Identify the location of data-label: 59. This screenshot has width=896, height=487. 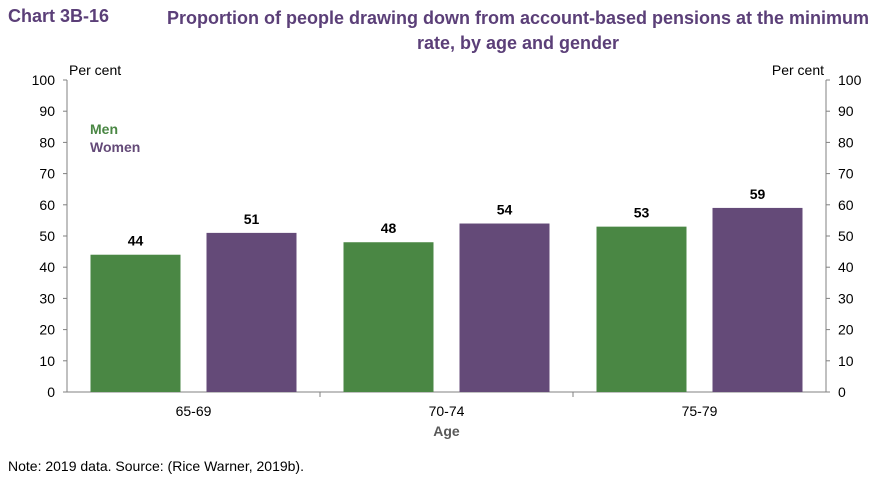
(758, 194).